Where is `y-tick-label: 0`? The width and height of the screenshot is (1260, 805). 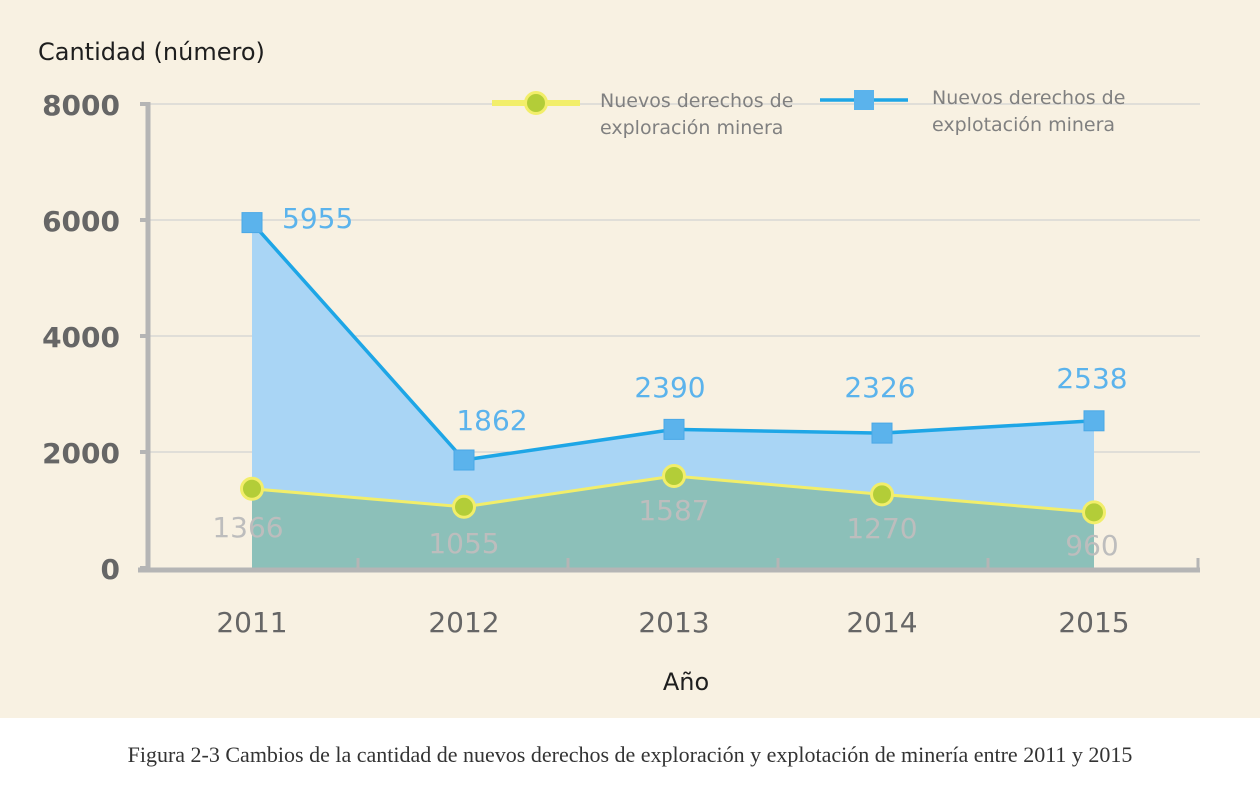
y-tick-label: 0 is located at coordinates (110, 569).